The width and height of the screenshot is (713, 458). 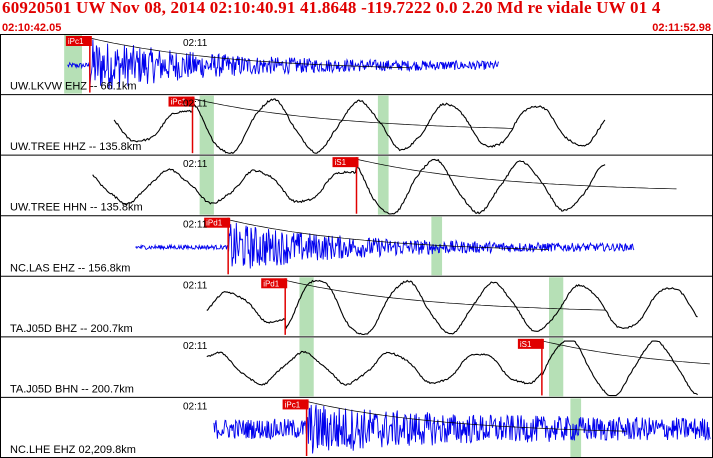 I want to click on trace-uw-tree-hhz-135-8km-waveform, so click(x=359, y=126).